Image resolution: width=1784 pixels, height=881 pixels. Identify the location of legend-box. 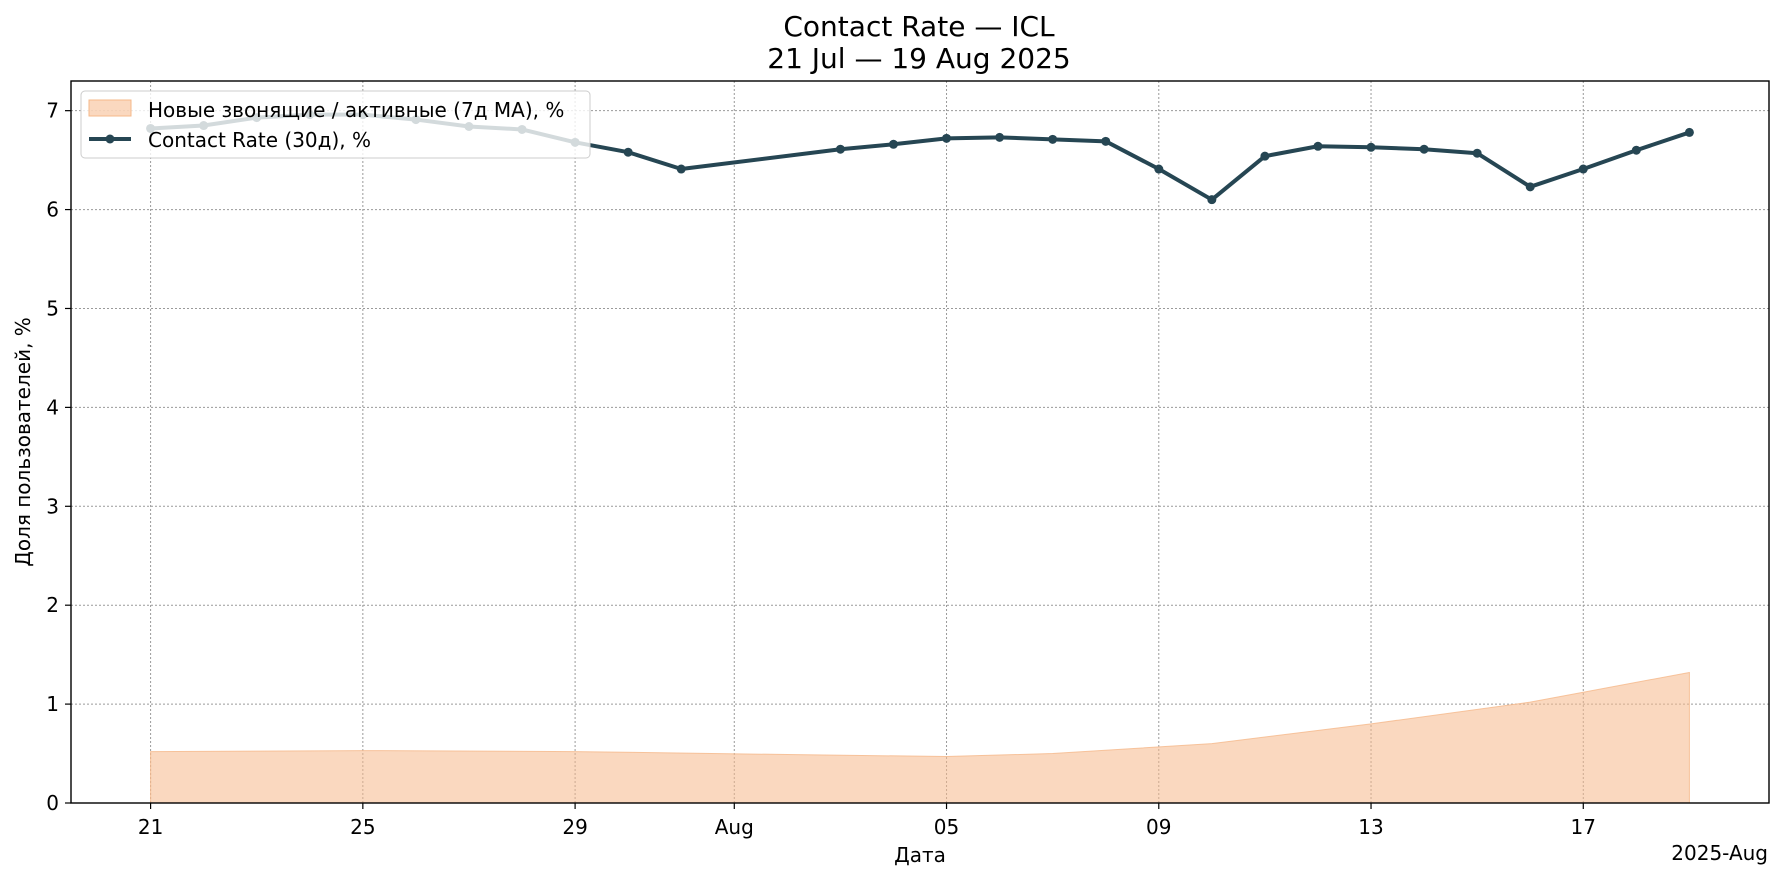
(335, 124).